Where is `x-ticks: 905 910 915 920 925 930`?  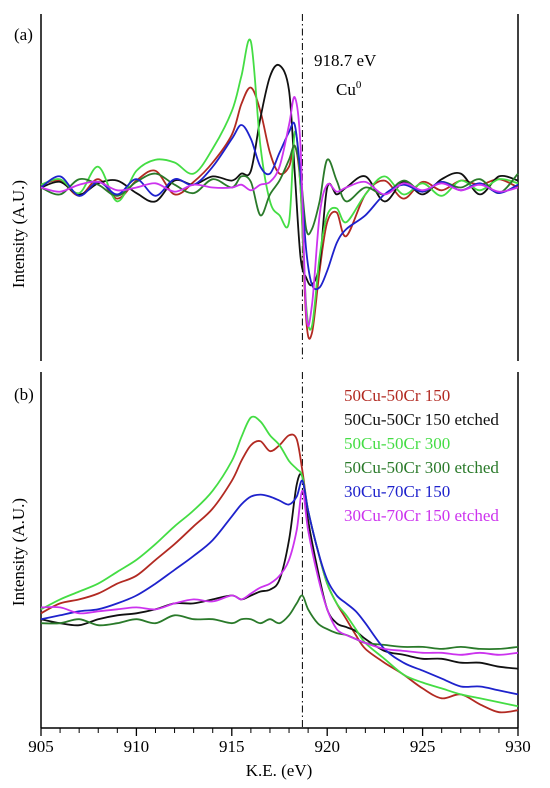
x-ticks: 905 910 915 920 925 930 is located at coordinates (279, 742).